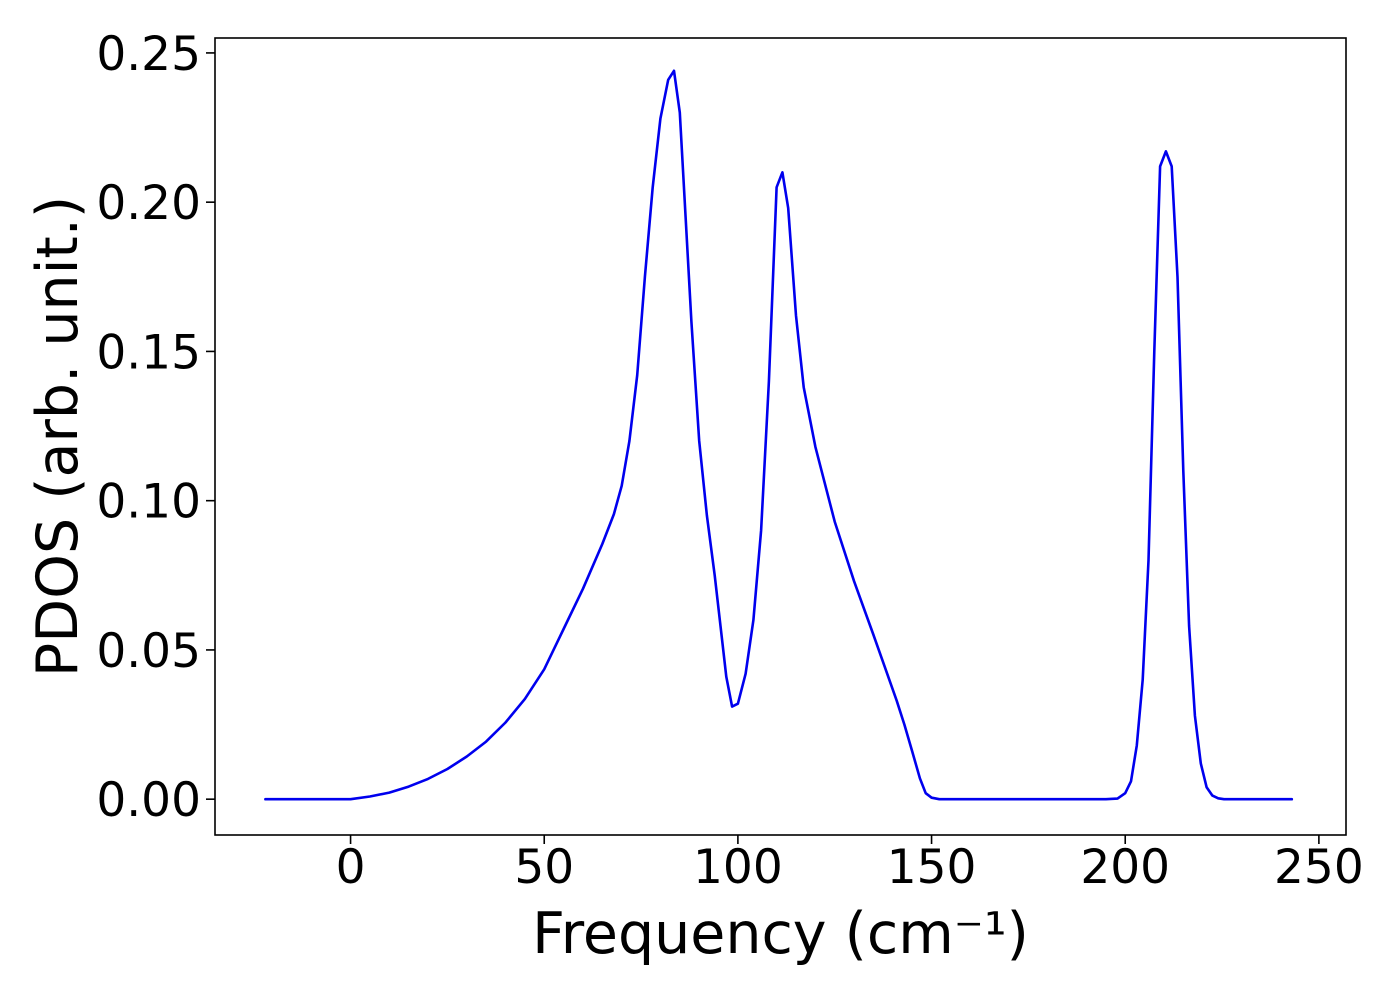 The image size is (1400, 1004). What do you see at coordinates (738, 867) in the screenshot?
I see `x-tick-label: 100` at bounding box center [738, 867].